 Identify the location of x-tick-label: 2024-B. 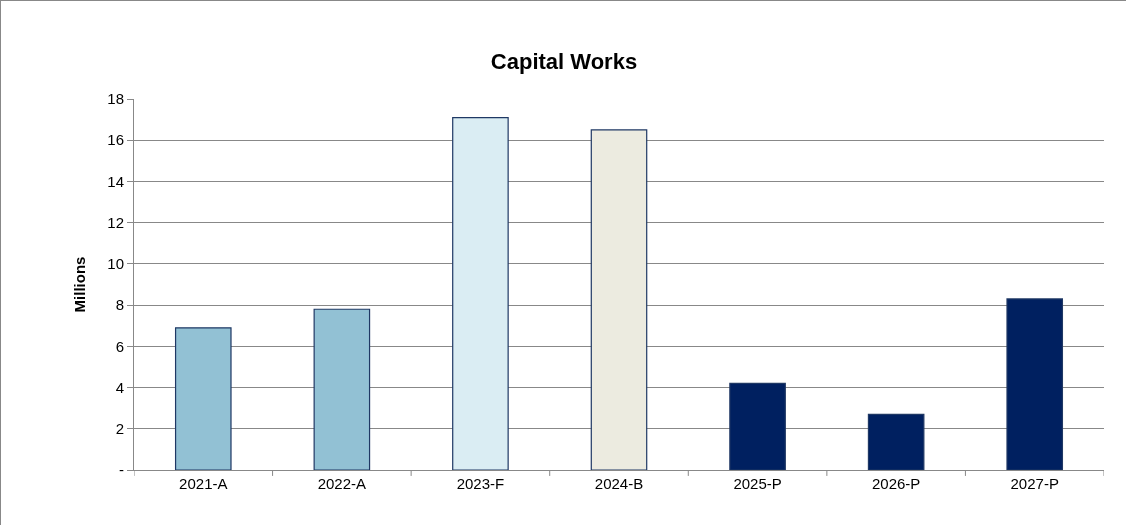
(619, 483).